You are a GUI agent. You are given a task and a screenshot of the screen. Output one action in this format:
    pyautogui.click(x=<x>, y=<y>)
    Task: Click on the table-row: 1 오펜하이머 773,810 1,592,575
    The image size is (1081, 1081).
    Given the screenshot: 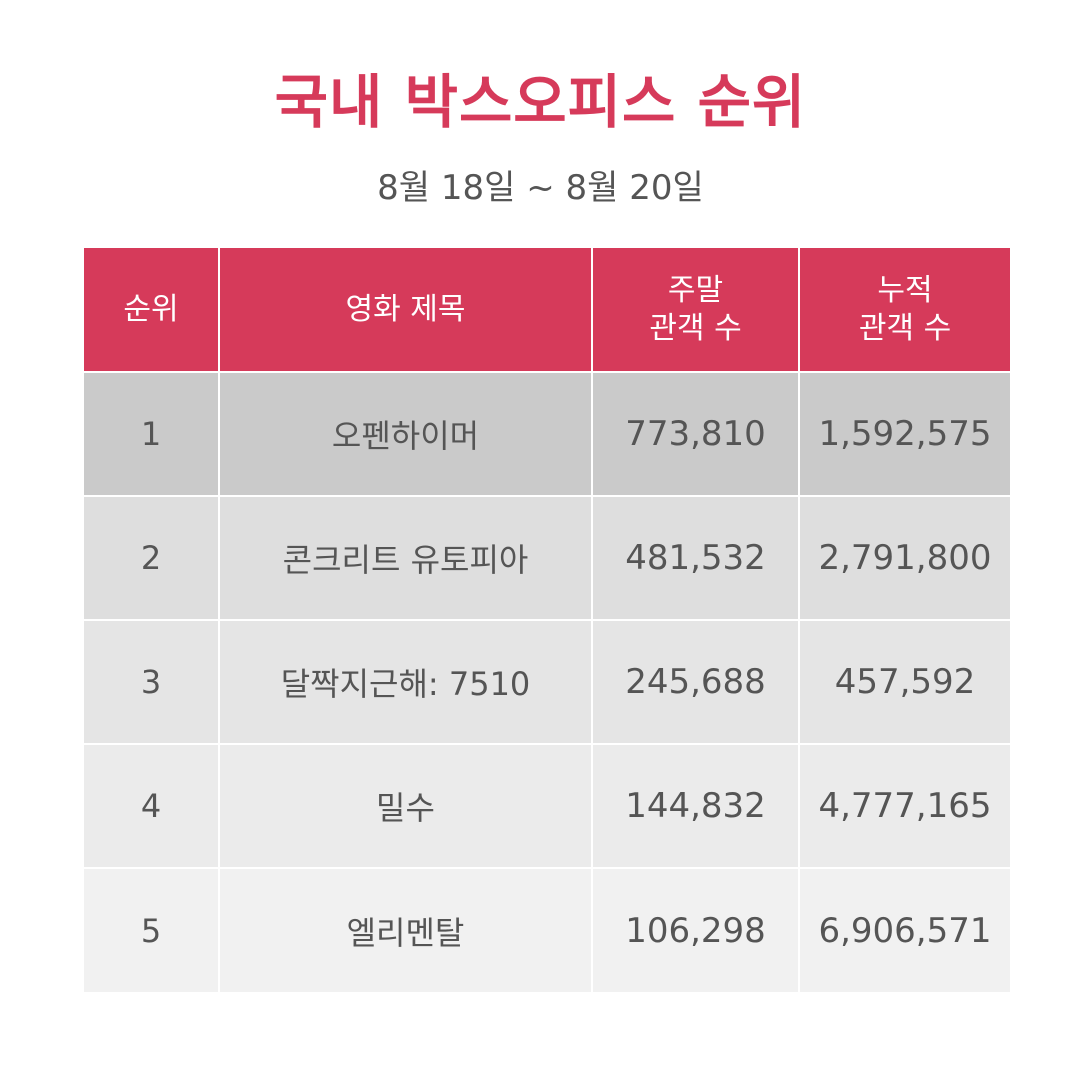 What is the action you would take?
    pyautogui.click(x=547, y=433)
    